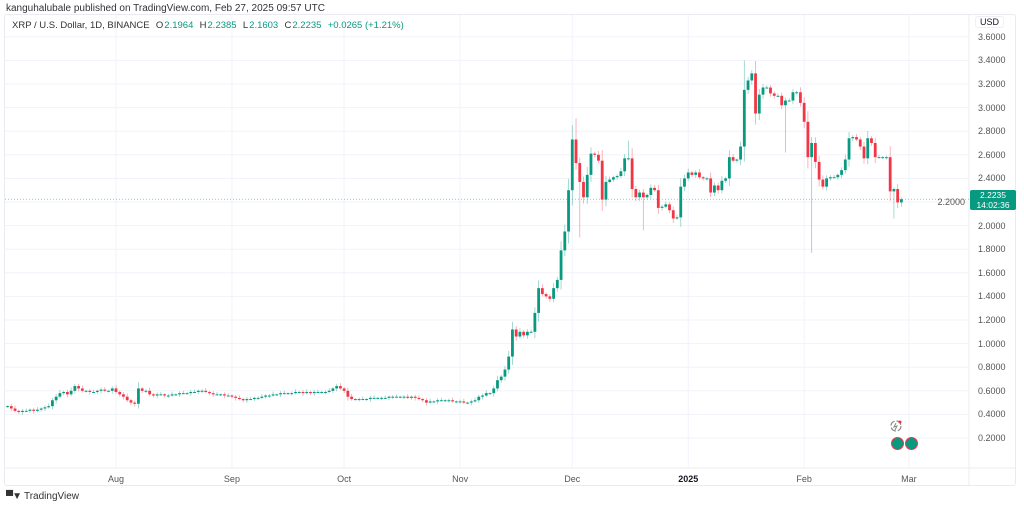 The height and width of the screenshot is (509, 1024). I want to click on symbol-title: XRP / U.S. Dollar, 1D, BINANCE, so click(81, 25).